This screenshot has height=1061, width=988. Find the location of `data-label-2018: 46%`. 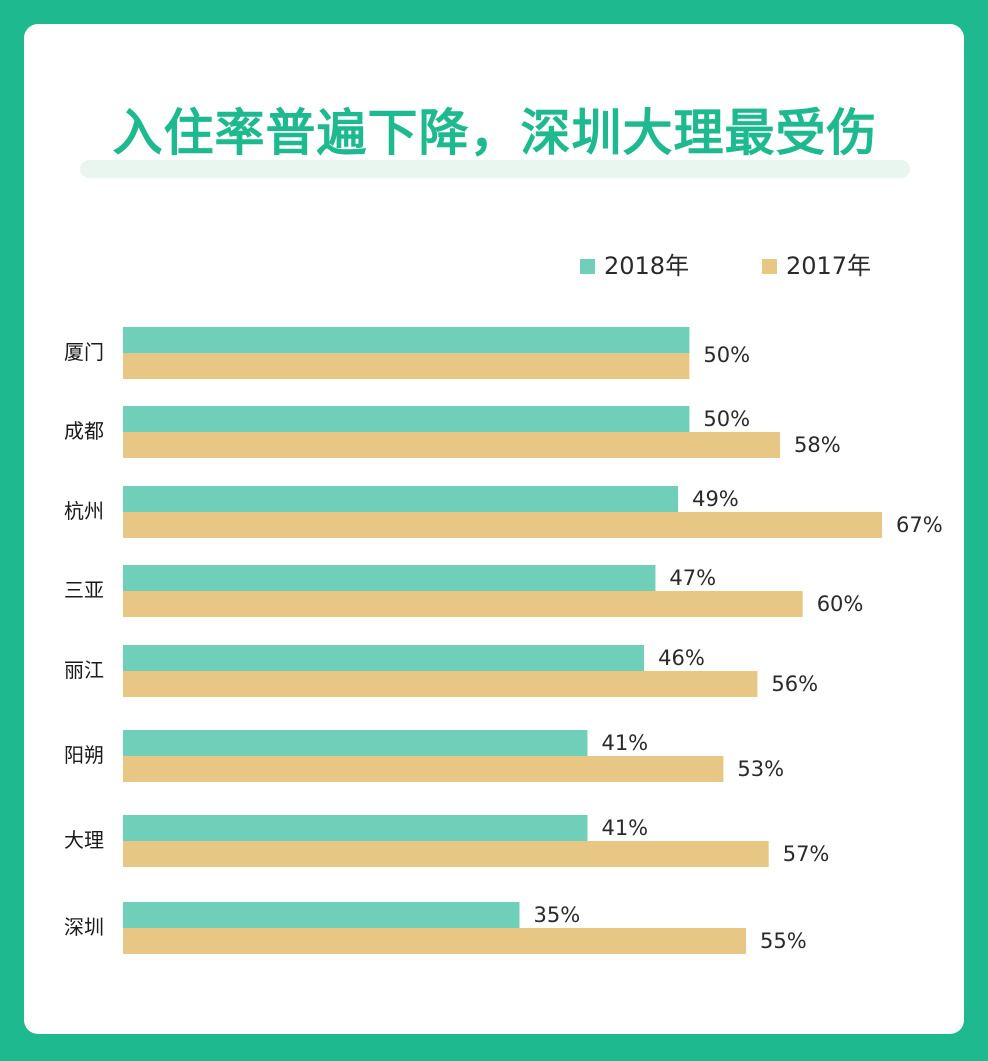

data-label-2018: 46% is located at coordinates (681, 658).